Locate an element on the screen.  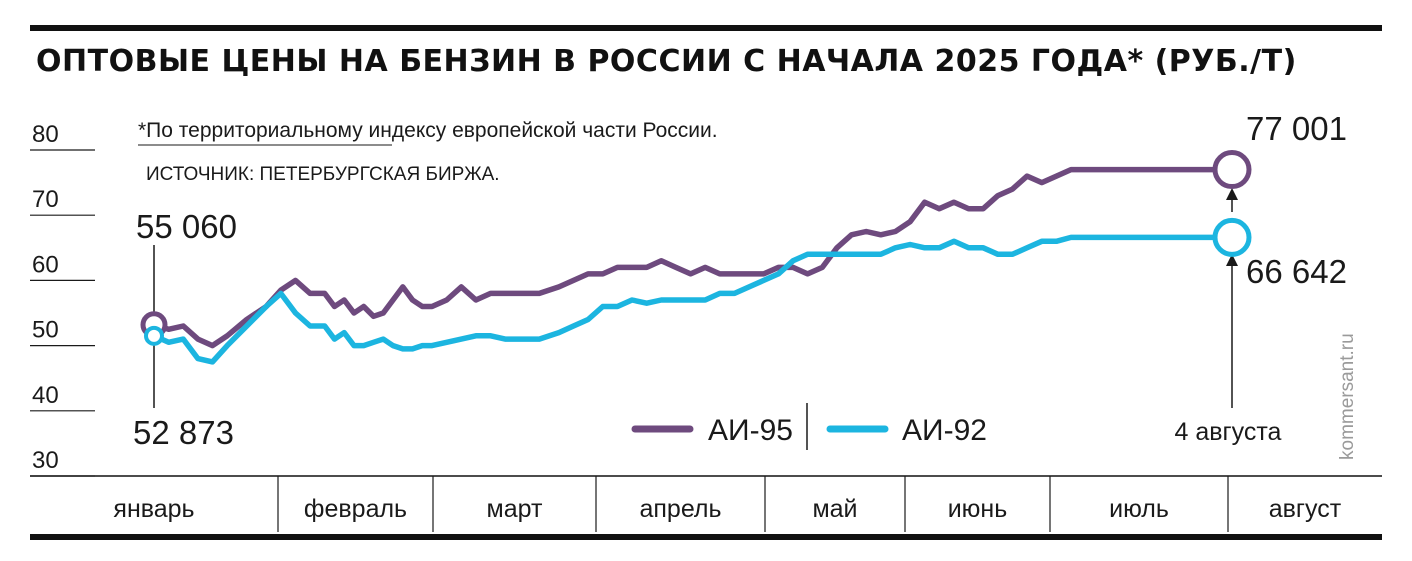
month-label: май is located at coordinates (834, 509).